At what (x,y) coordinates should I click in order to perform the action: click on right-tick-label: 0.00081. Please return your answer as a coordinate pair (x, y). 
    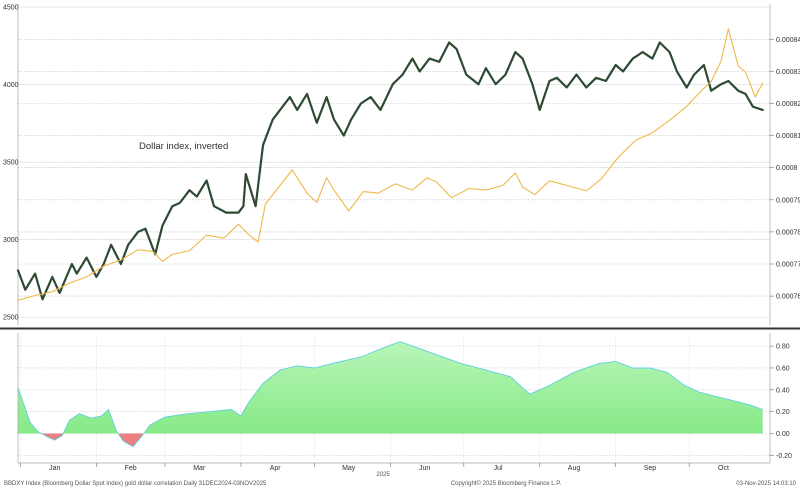
    Looking at the image, I should click on (788, 136).